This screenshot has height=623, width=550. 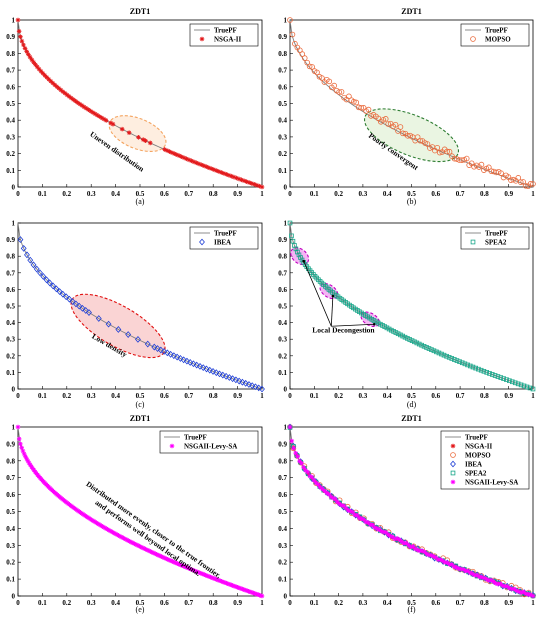 I want to click on series-mopso, so click(x=411, y=103).